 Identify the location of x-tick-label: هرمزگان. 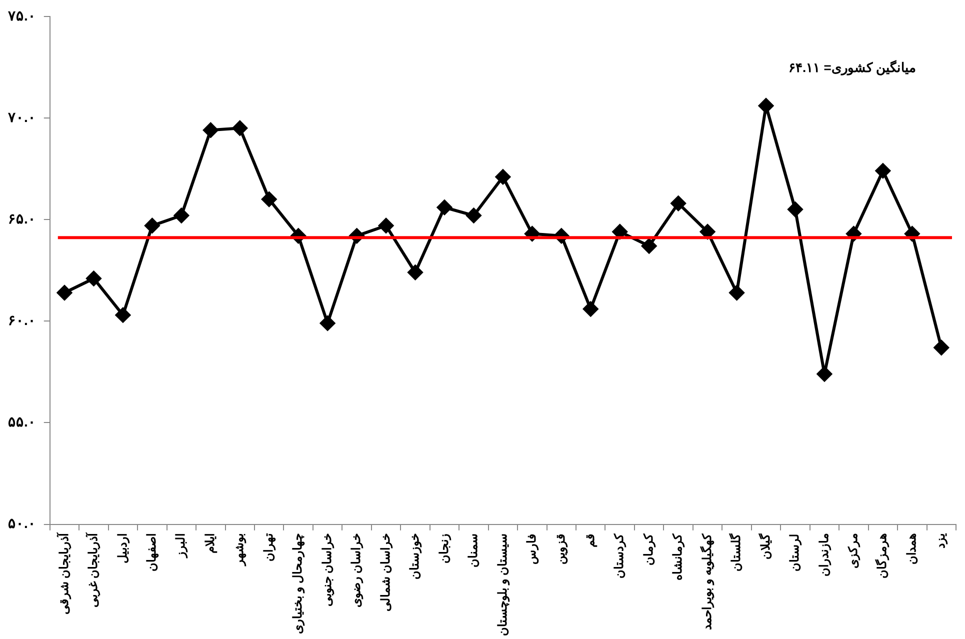
(882, 555).